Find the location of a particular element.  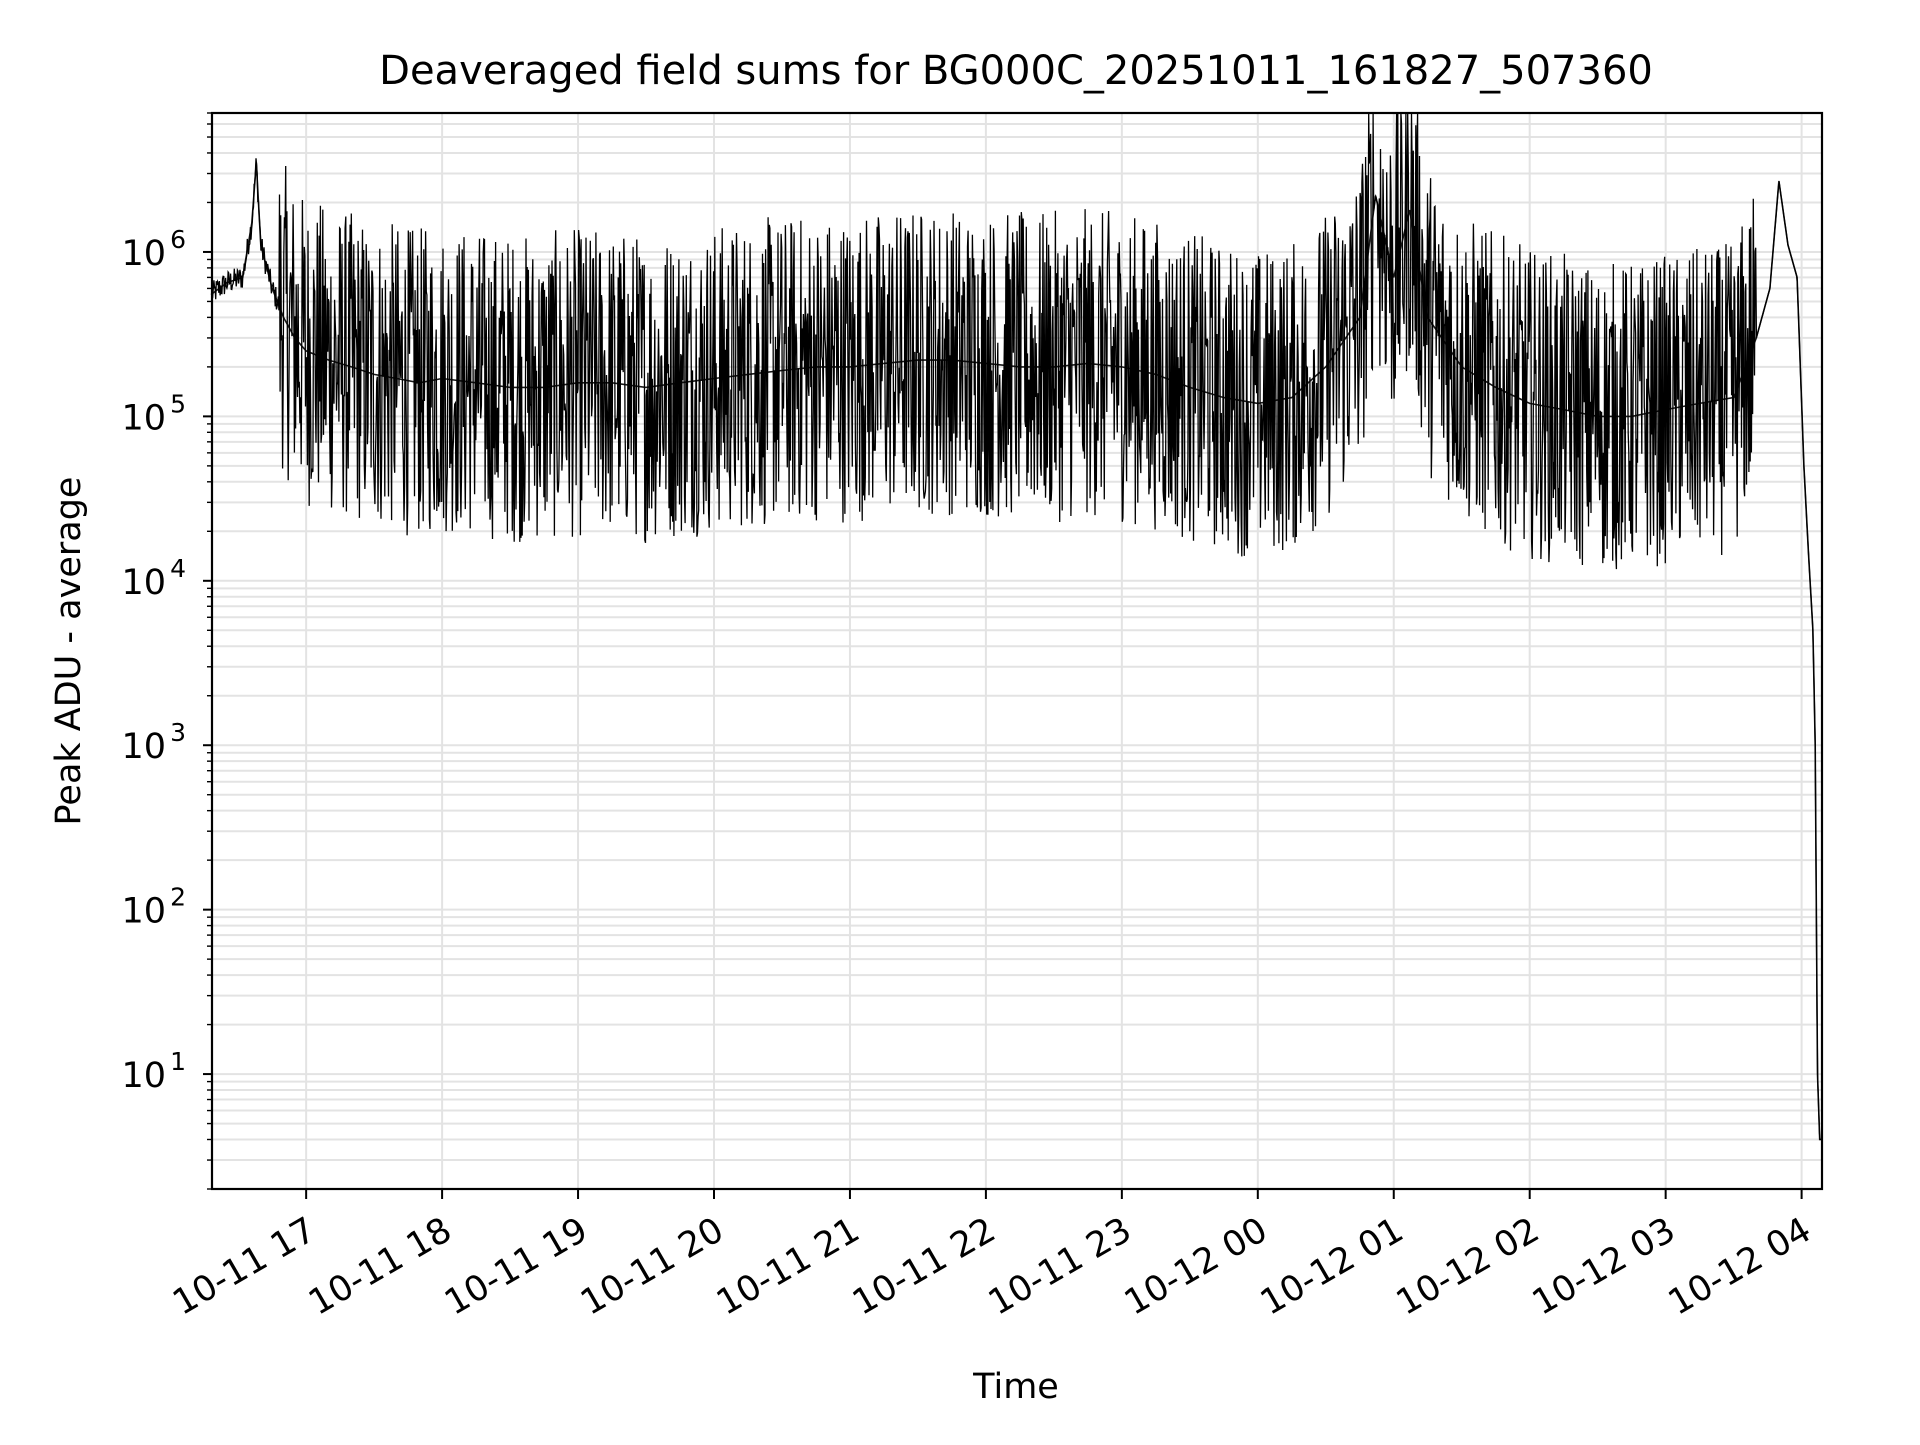

x-tick-label: 10-11 23 is located at coordinates (1060, 1266).